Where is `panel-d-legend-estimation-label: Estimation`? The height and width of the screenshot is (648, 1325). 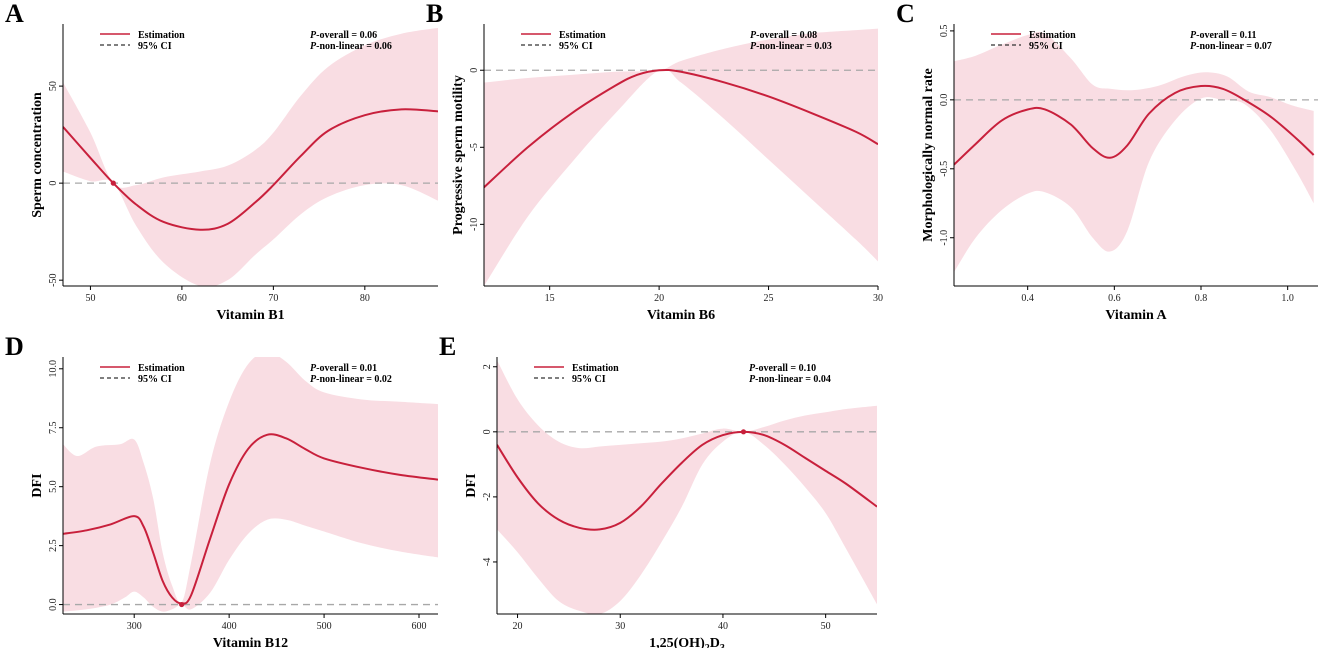 panel-d-legend-estimation-label: Estimation is located at coordinates (161, 368).